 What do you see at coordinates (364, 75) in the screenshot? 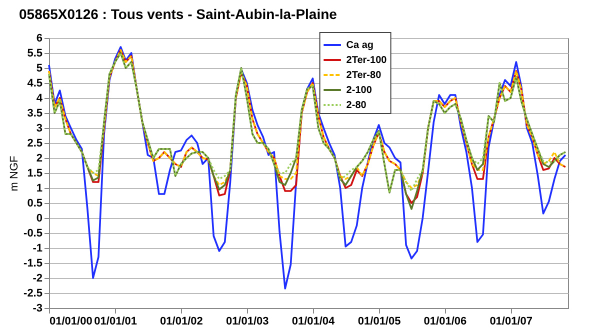
I see `legend-label: 2Ter-80` at bounding box center [364, 75].